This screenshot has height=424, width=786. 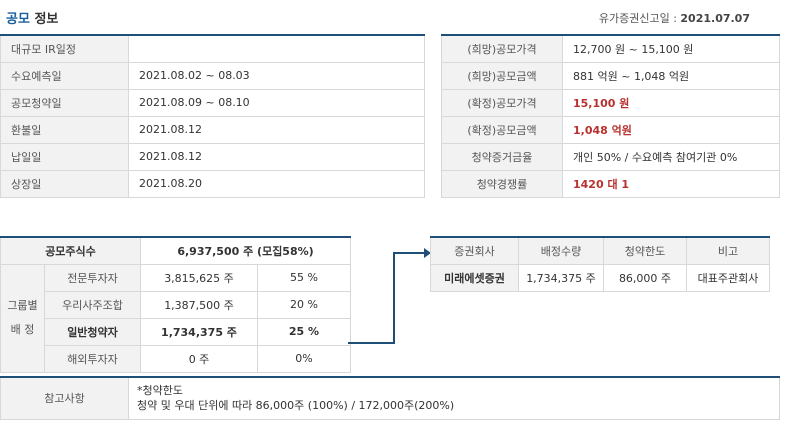 What do you see at coordinates (64, 102) in the screenshot?
I see `schedule-subscription-label: 공모청약일` at bounding box center [64, 102].